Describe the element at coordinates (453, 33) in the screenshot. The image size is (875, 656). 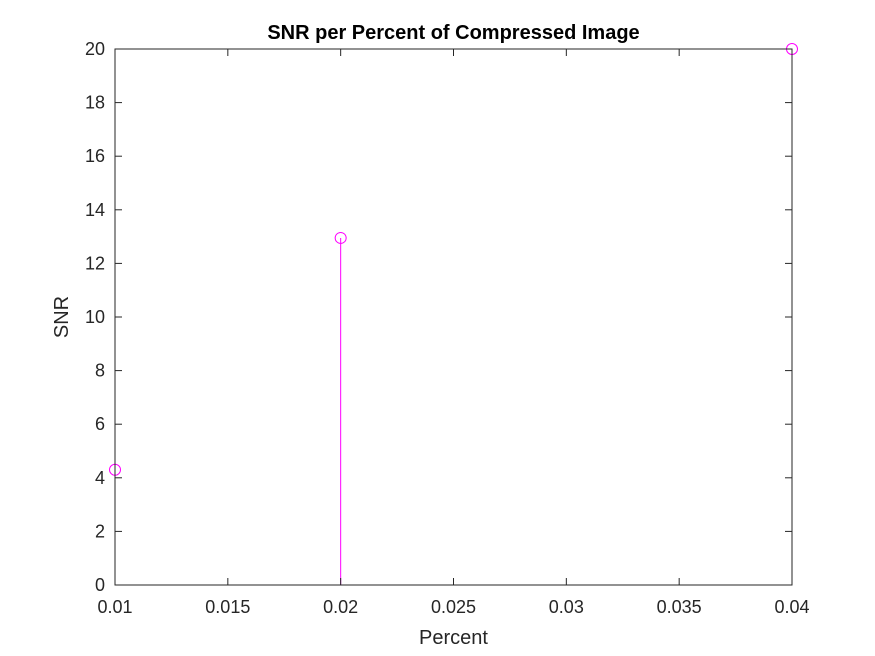
I see `chart-title: SNR per Percent of Compressed Image` at that location.